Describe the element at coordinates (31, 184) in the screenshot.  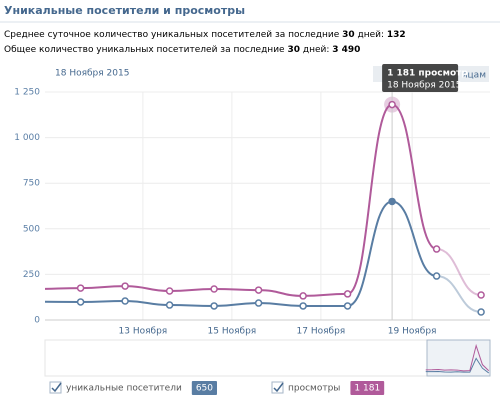
I see `y-tick-label: 750` at that location.